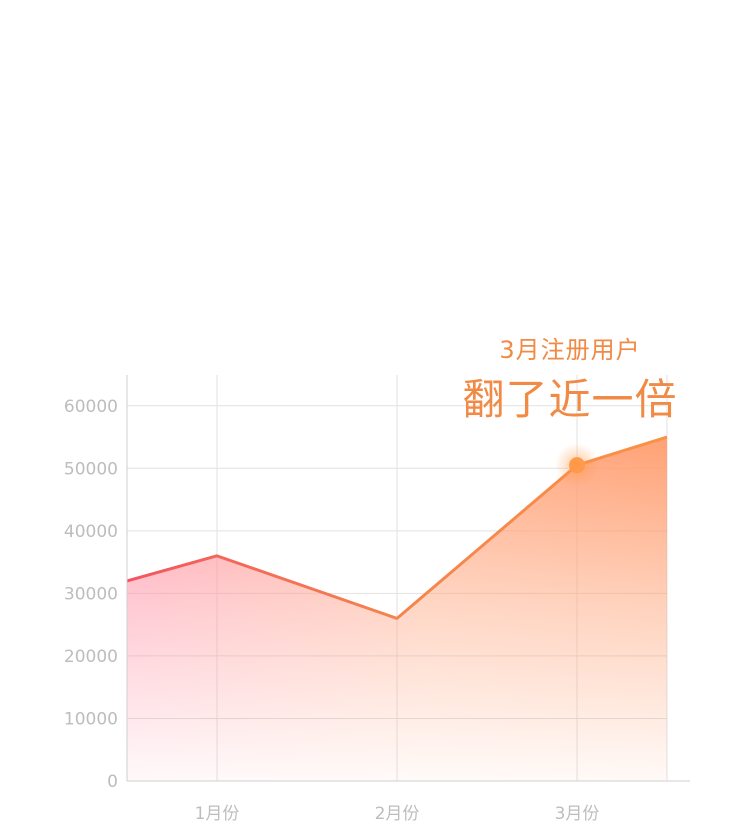 Image resolution: width=750 pixels, height=837 pixels. Describe the element at coordinates (112, 782) in the screenshot. I see `y-tick-label: 0` at that location.